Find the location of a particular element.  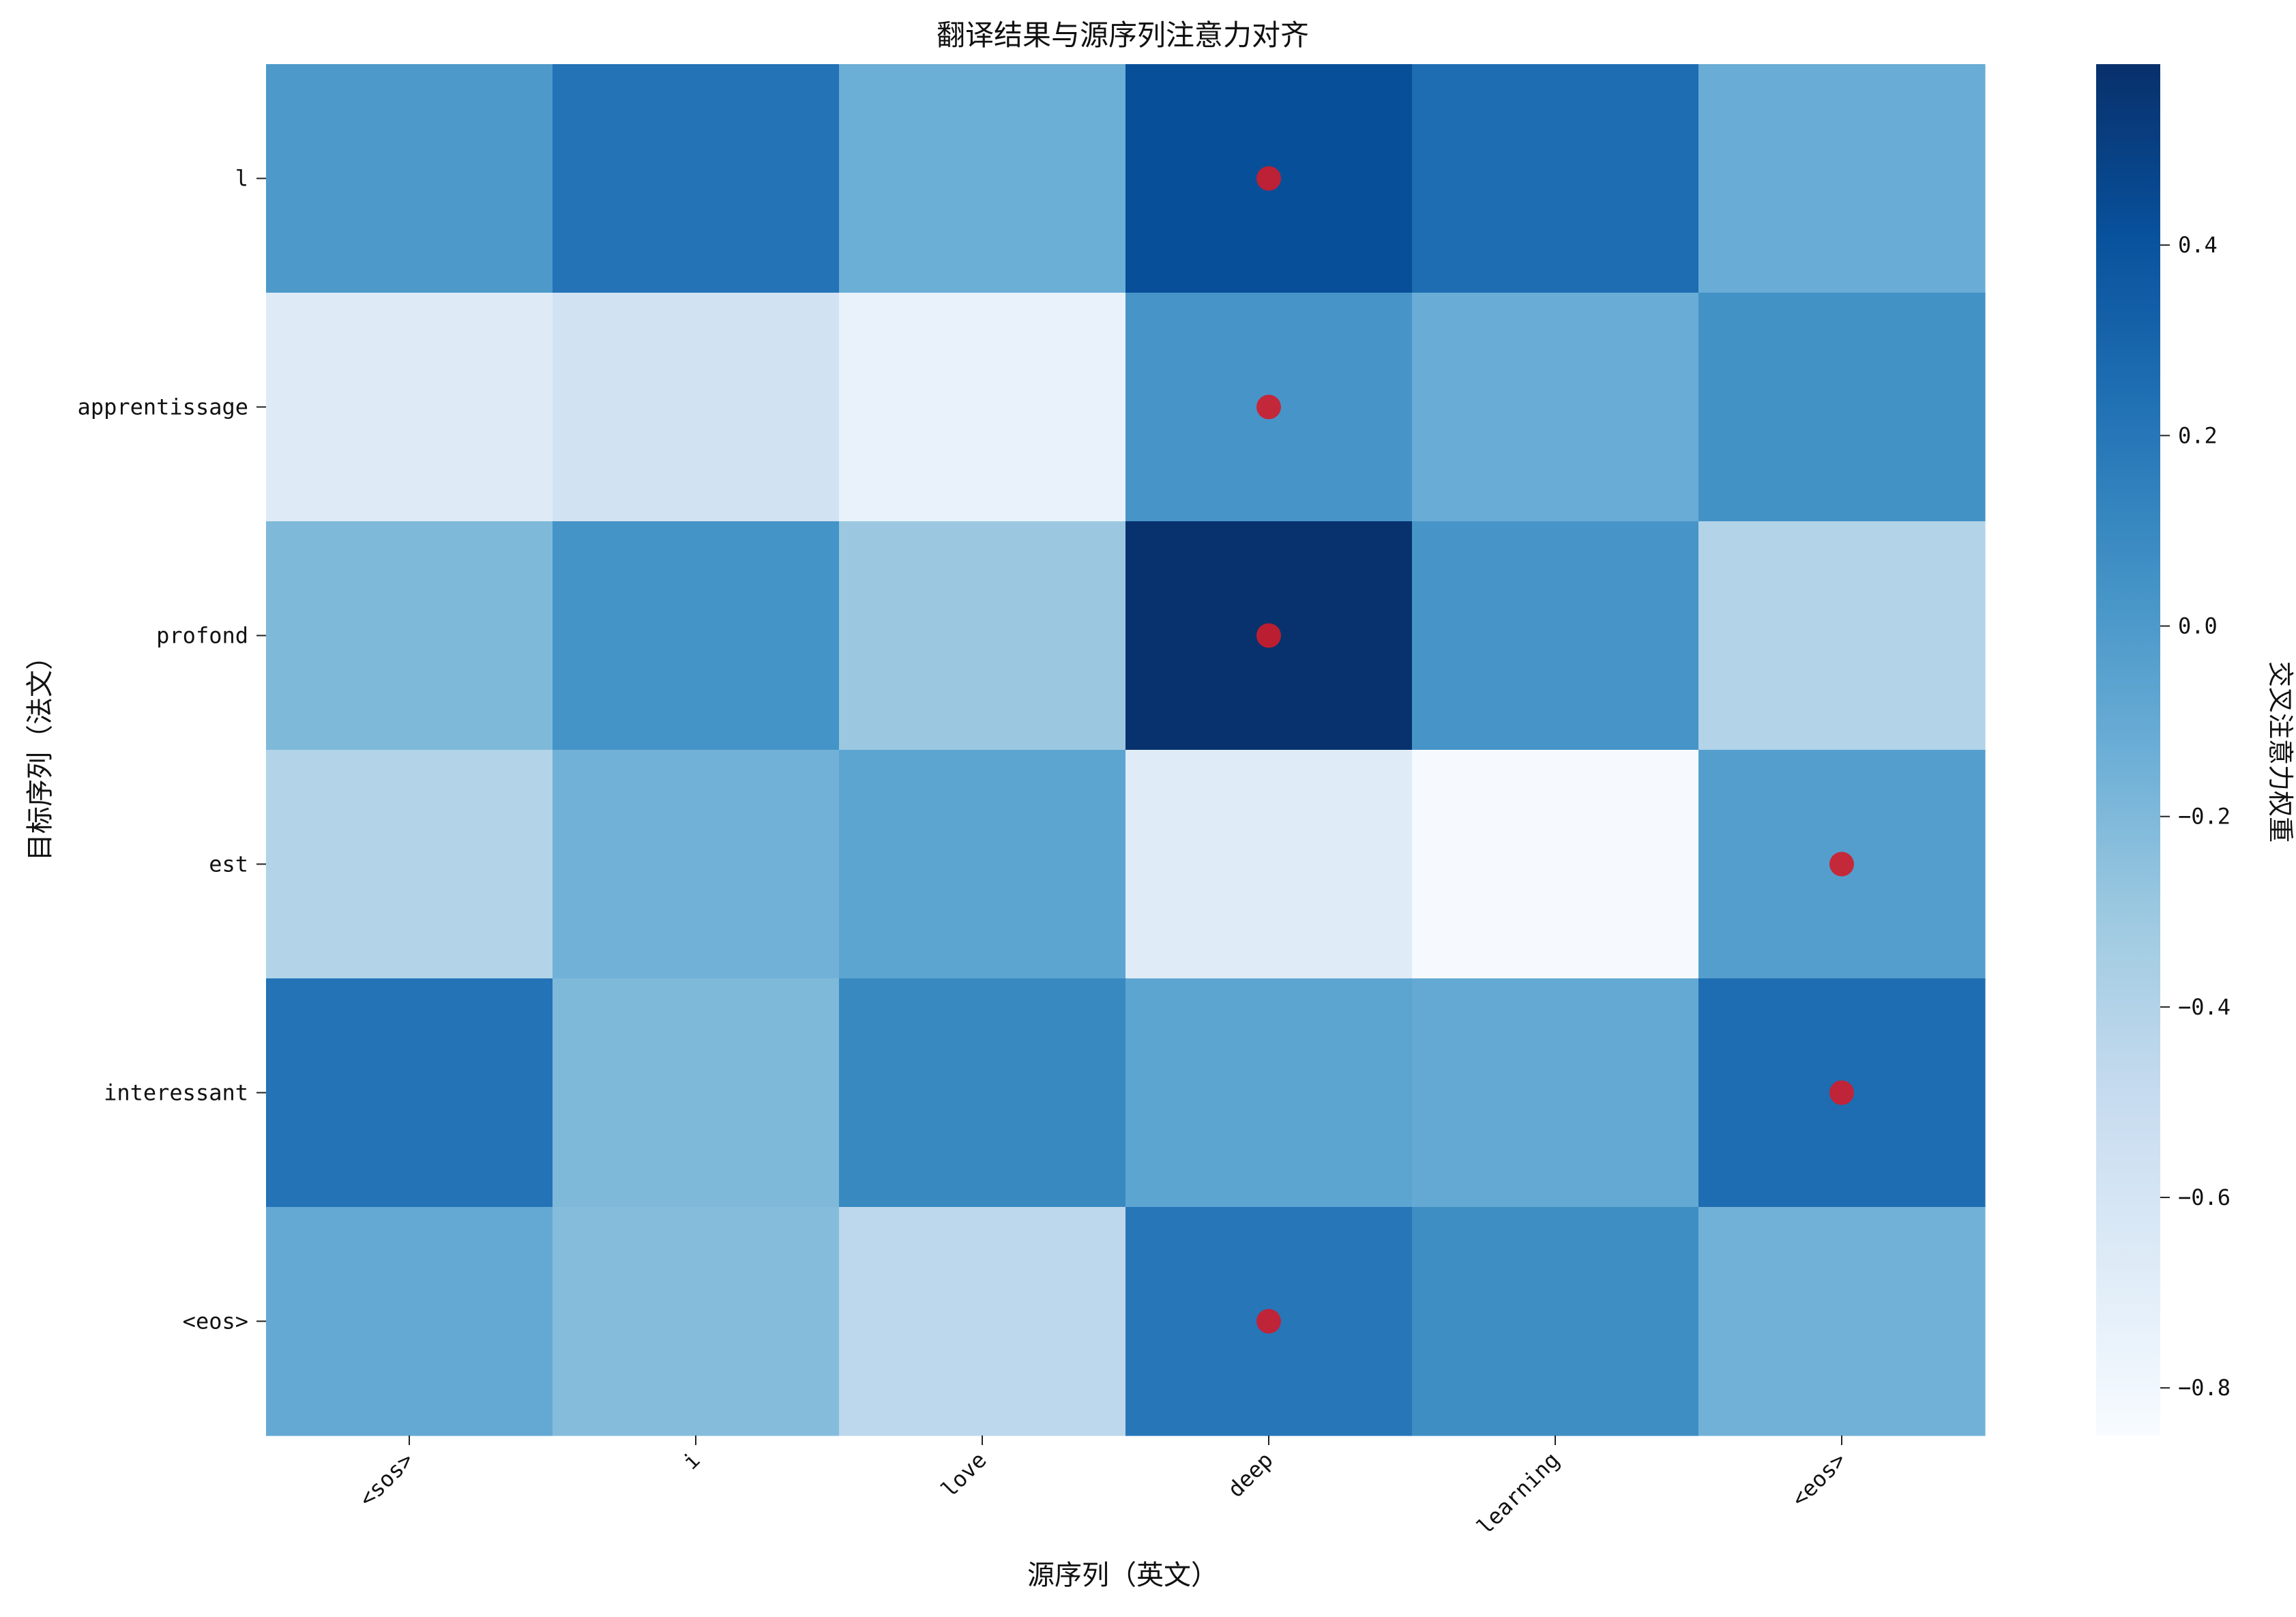

x-axis-title: 源序列（英文） is located at coordinates (1122, 1575).